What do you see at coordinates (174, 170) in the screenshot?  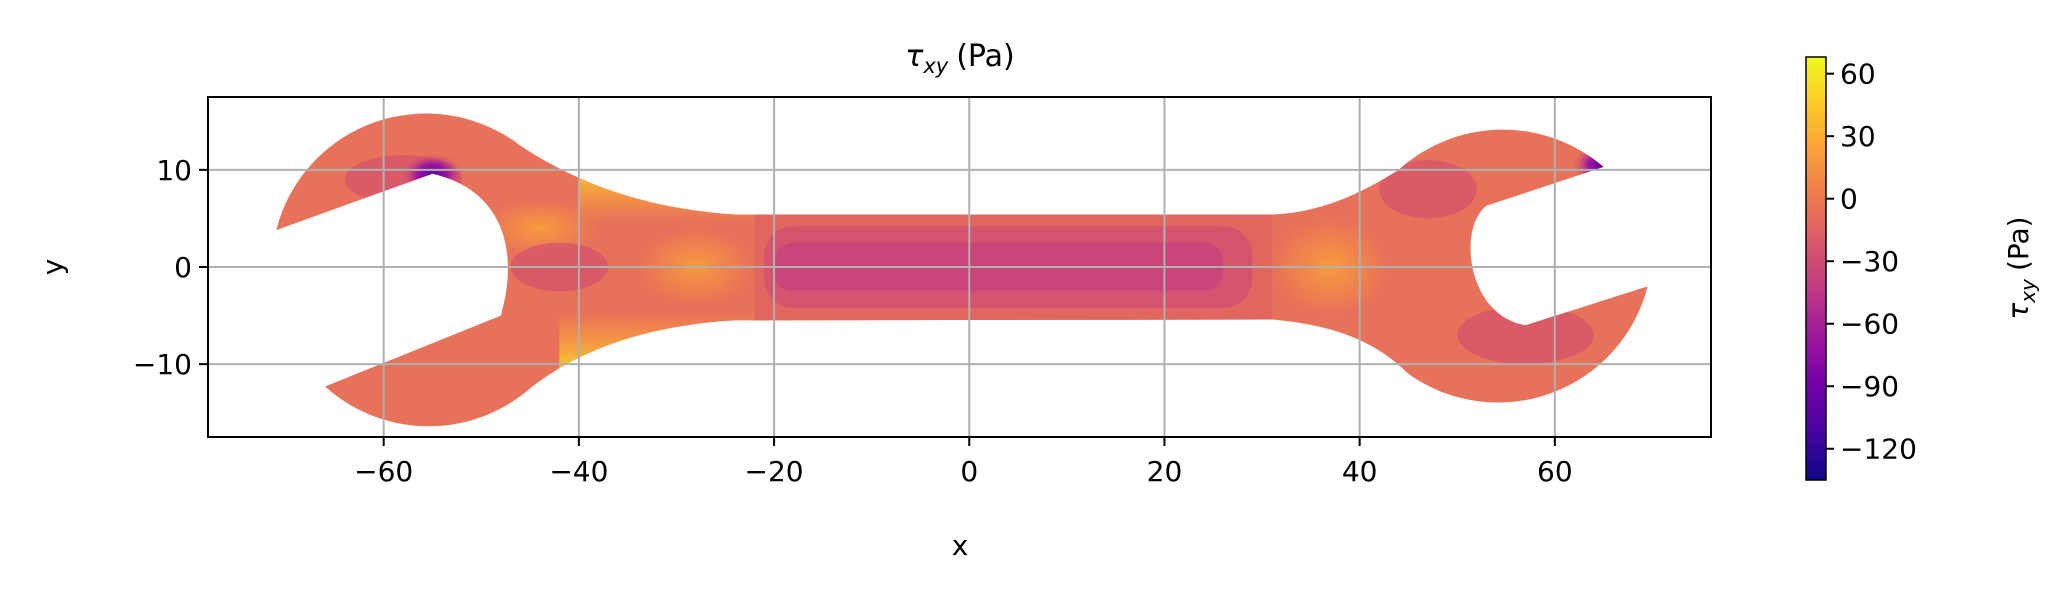 I see `y-tick-label: 10` at bounding box center [174, 170].